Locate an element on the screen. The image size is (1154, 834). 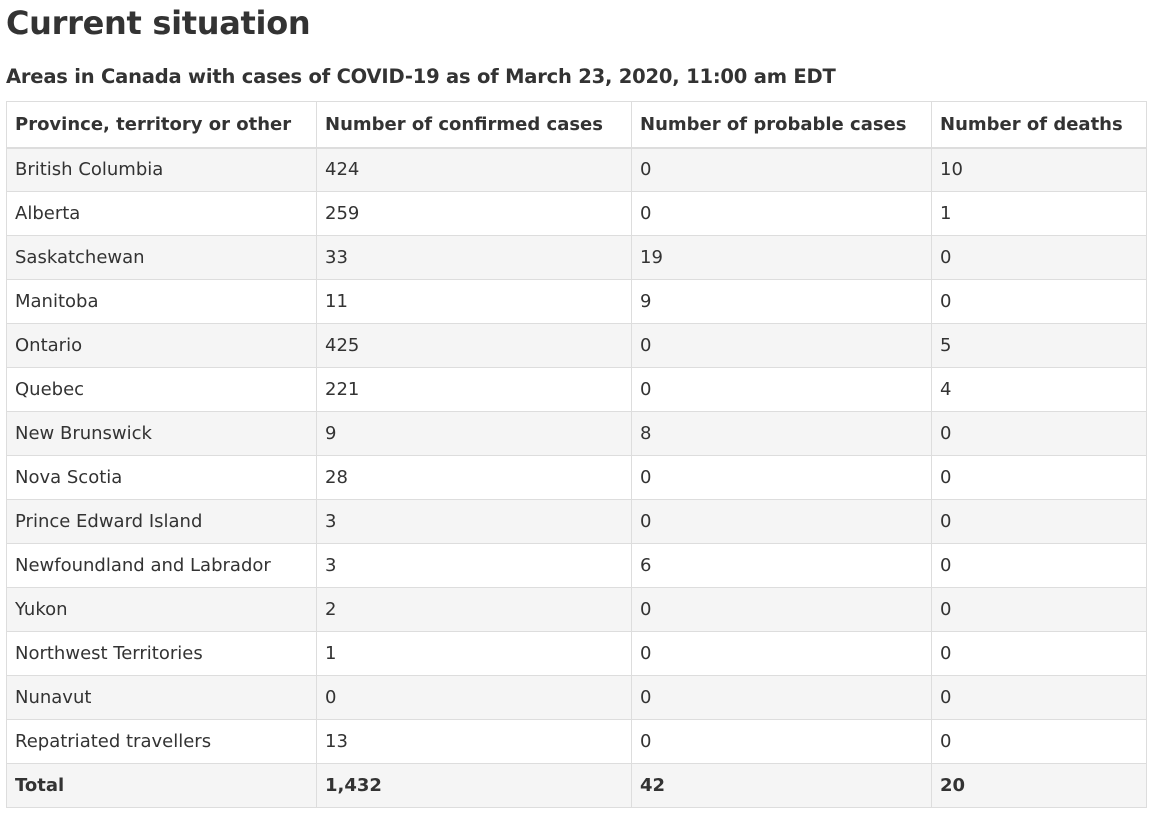
cell-deaths: 4 is located at coordinates (1039, 389).